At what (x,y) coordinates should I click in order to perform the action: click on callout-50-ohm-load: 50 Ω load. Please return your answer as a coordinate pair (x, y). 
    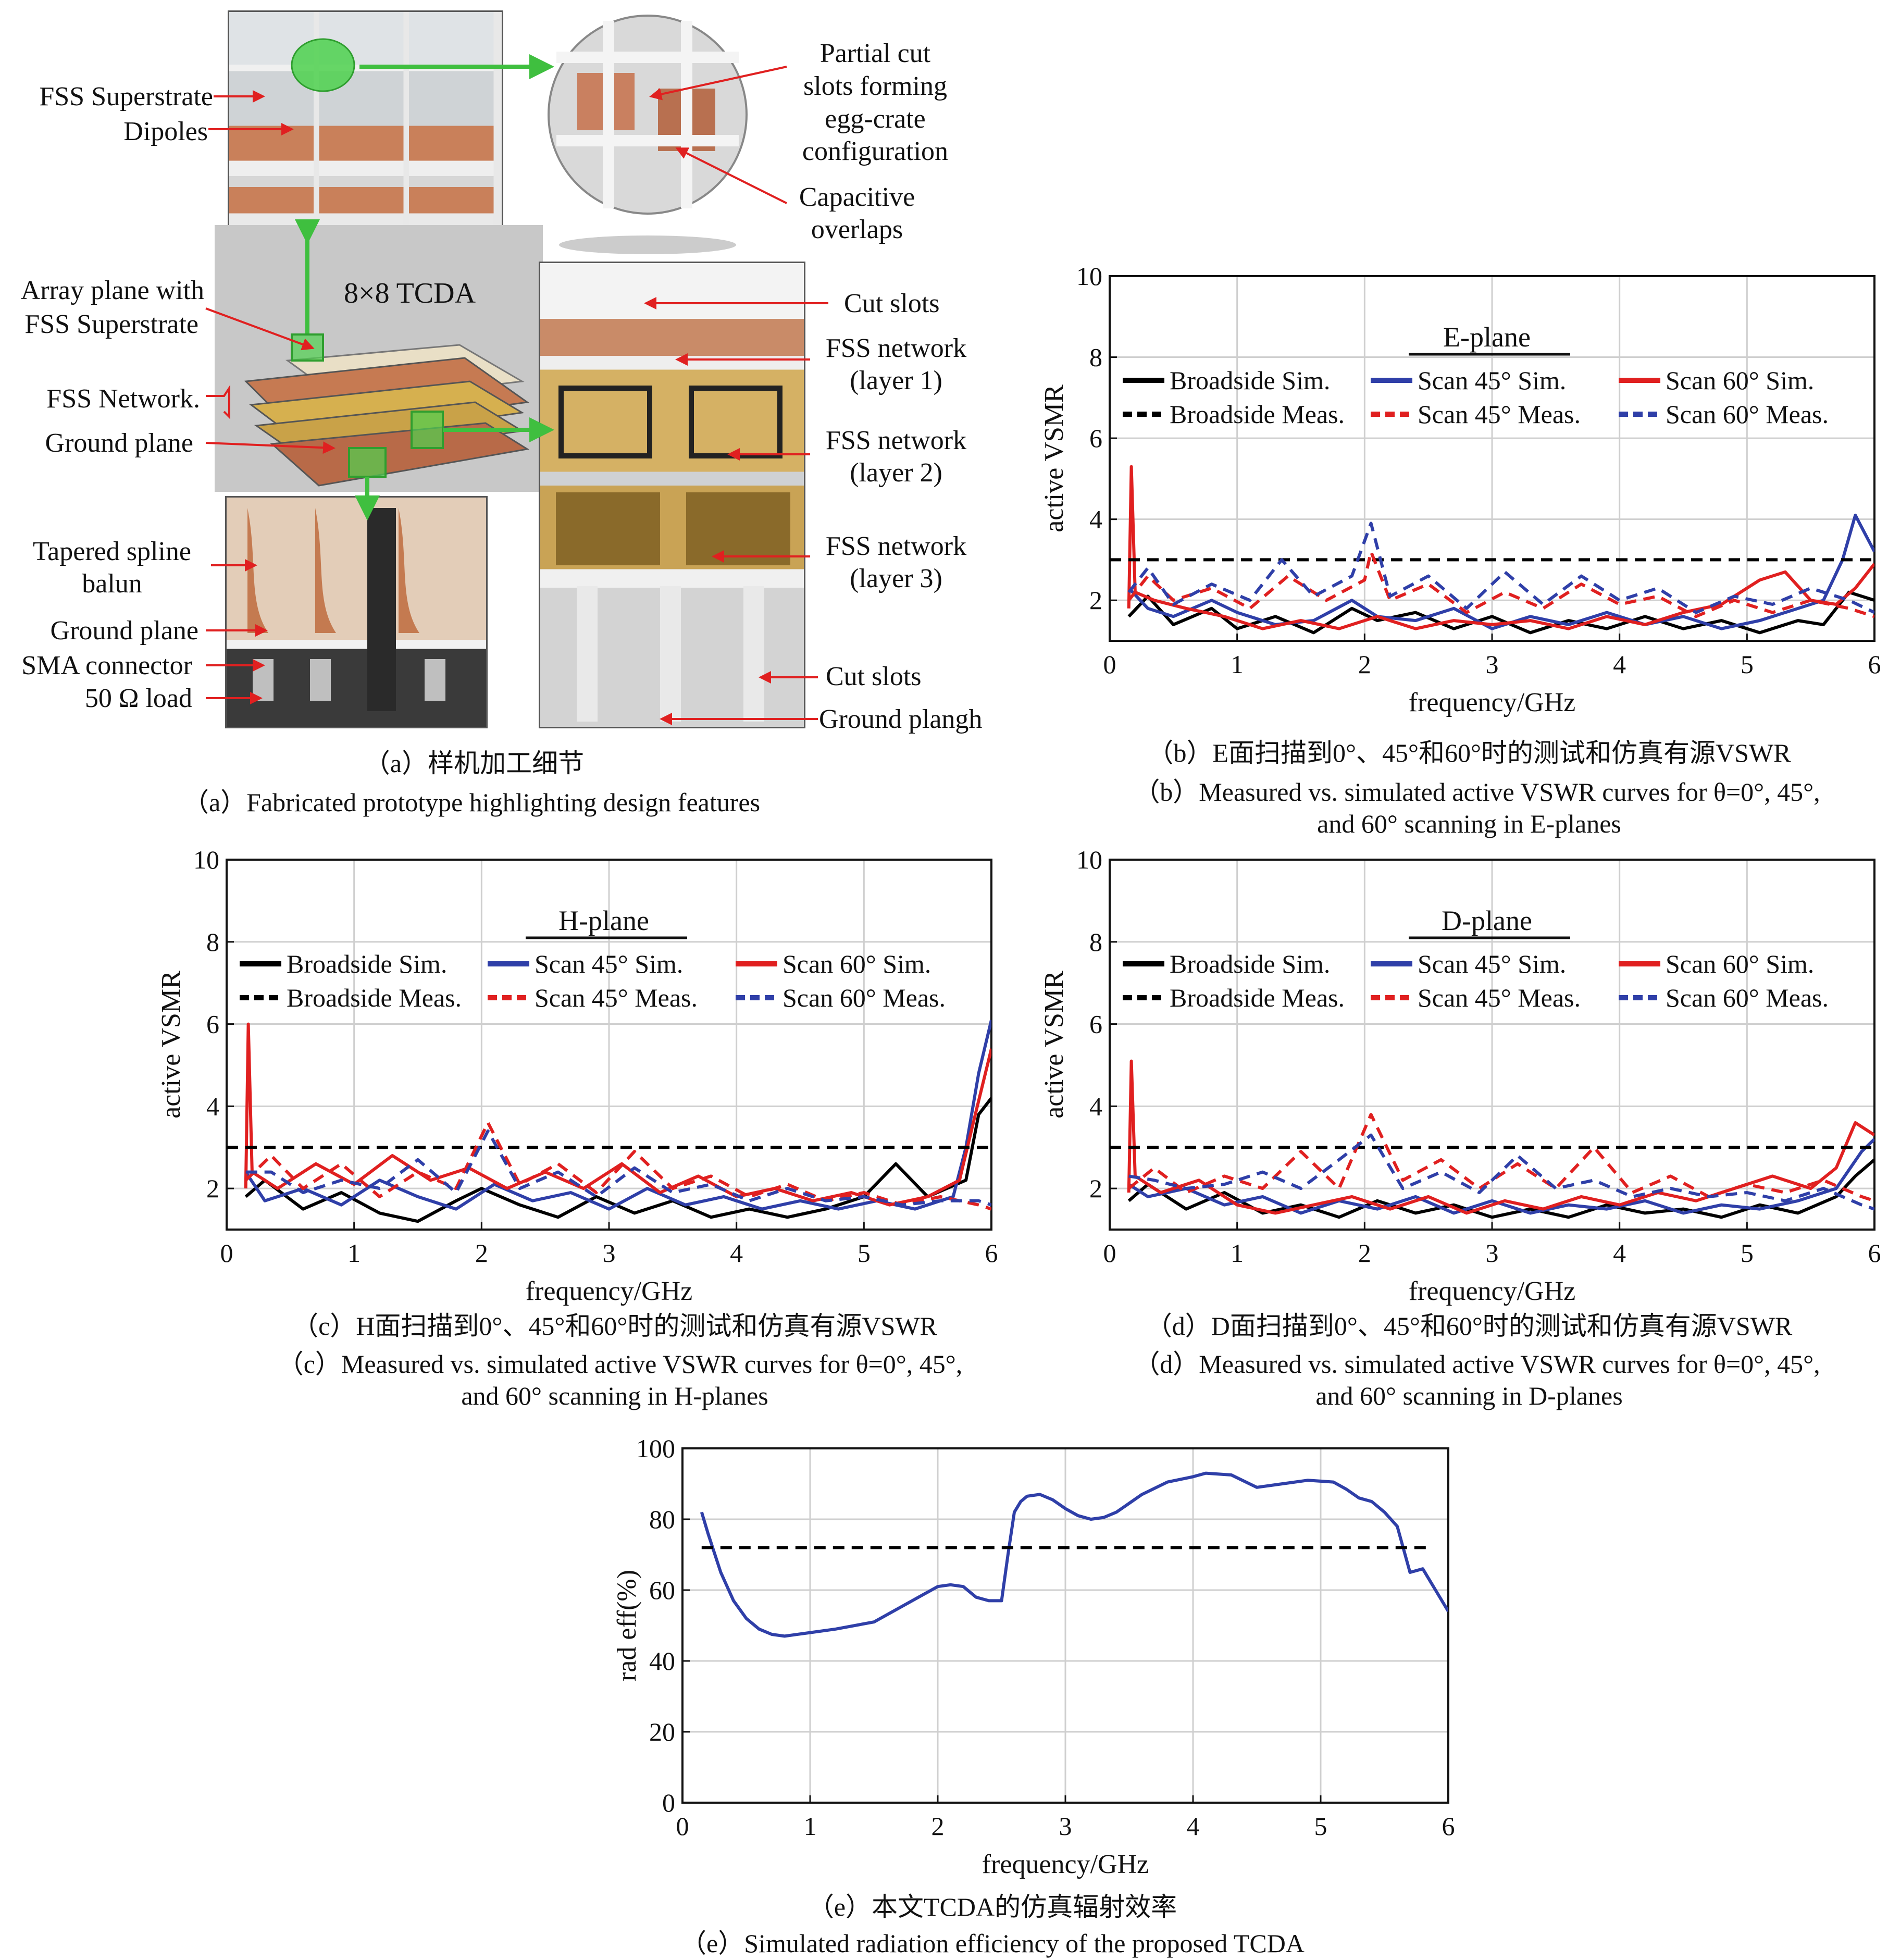
    Looking at the image, I should click on (138, 698).